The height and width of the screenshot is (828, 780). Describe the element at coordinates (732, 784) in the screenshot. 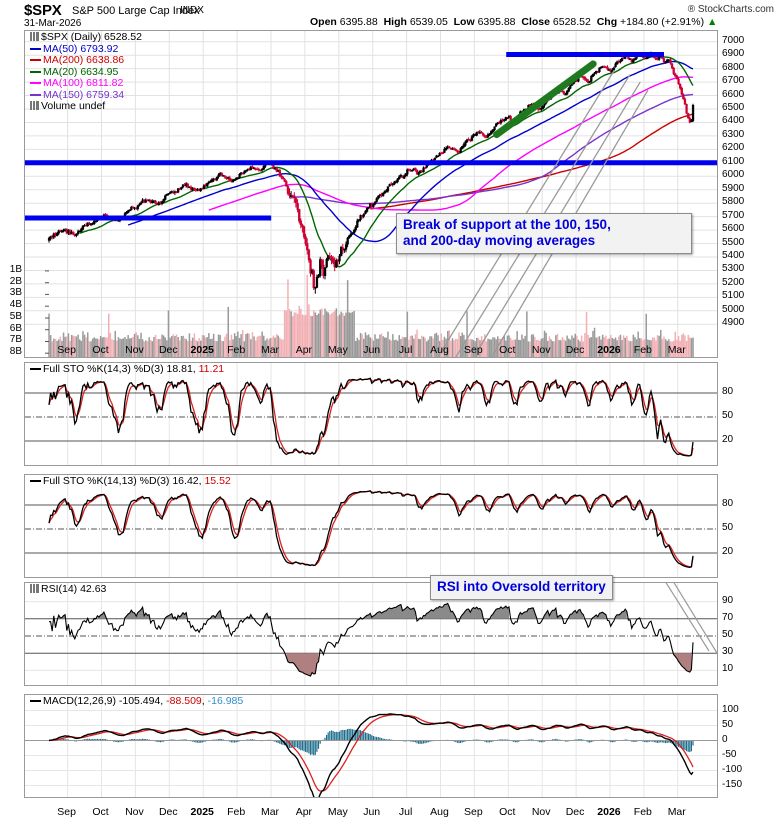

I see `macd-axis-tick: -150` at that location.